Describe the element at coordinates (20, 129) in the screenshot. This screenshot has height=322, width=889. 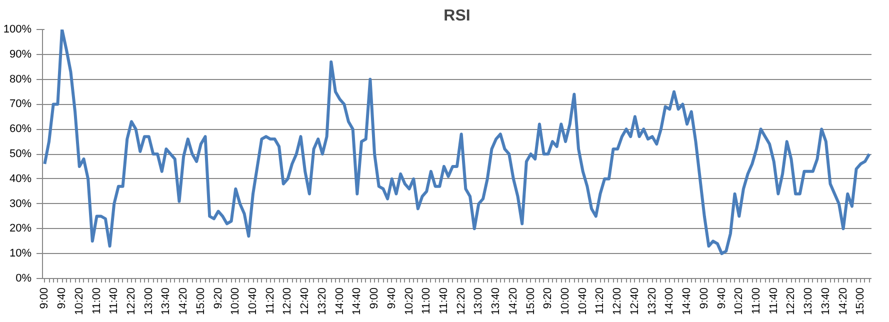
I see `y-tick-label: 60%` at that location.